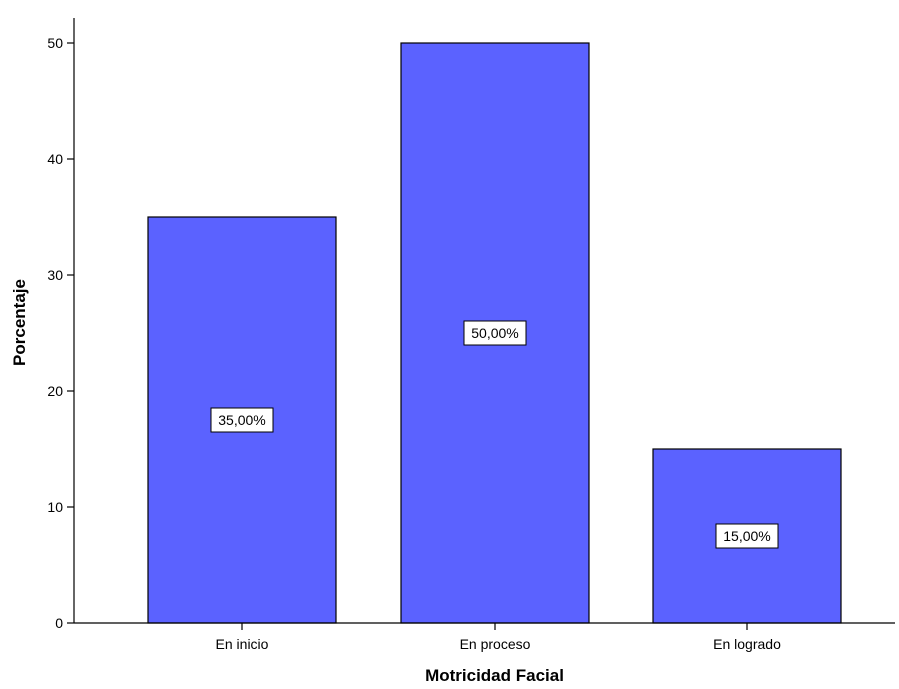 This screenshot has height=689, width=899. What do you see at coordinates (55, 43) in the screenshot?
I see `y-tick-label: 50` at bounding box center [55, 43].